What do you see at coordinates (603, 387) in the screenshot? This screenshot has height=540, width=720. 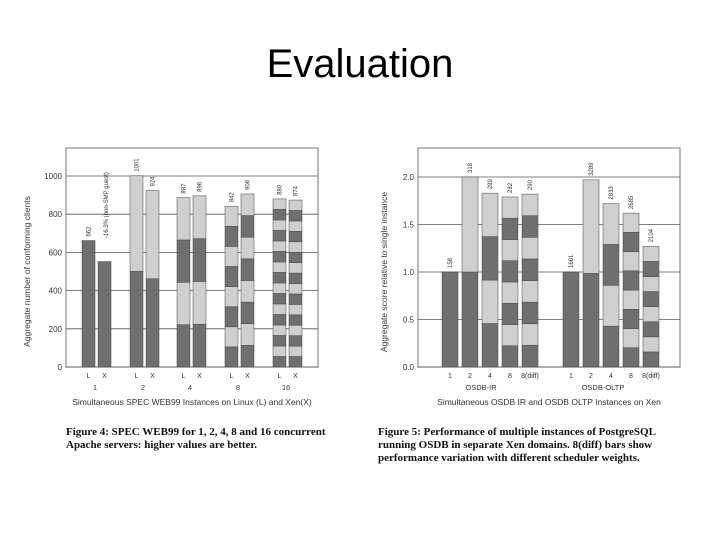 I see `group-label: OSDB-OLTP` at bounding box center [603, 387].